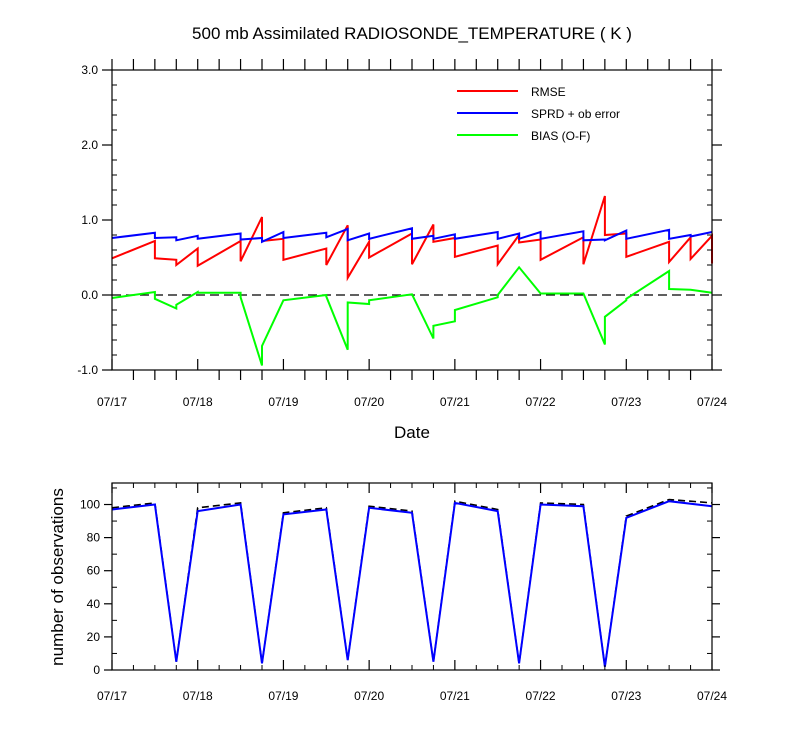 This screenshot has width=800, height=750. I want to click on y-tick-label: 60, so click(94, 571).